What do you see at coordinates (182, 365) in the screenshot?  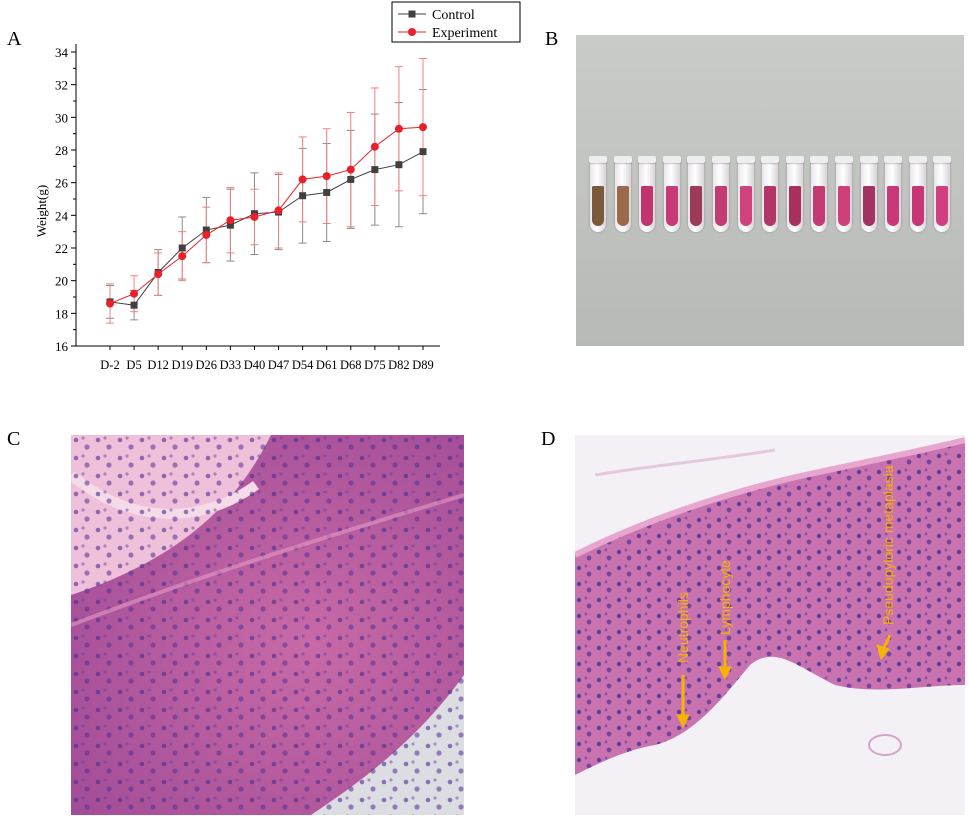 I see `x-tick-label: D19` at bounding box center [182, 365].